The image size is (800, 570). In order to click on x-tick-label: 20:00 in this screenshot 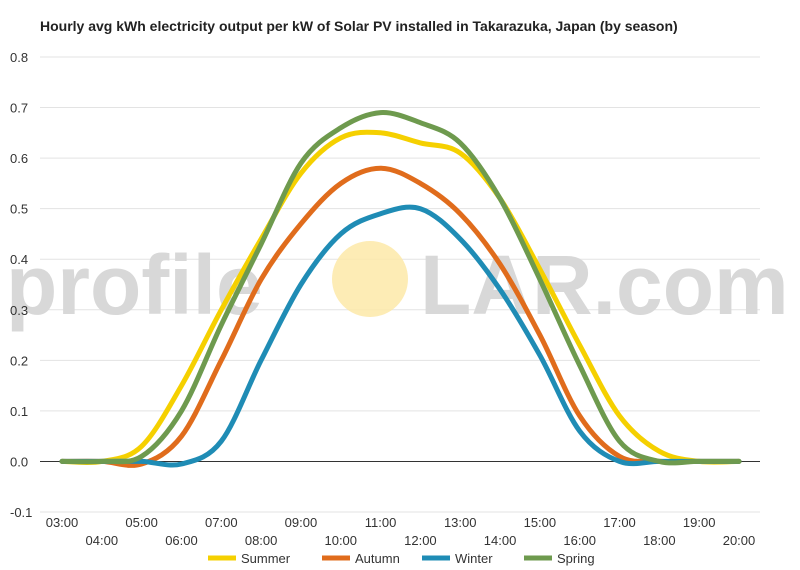, I will do `click(739, 540)`.